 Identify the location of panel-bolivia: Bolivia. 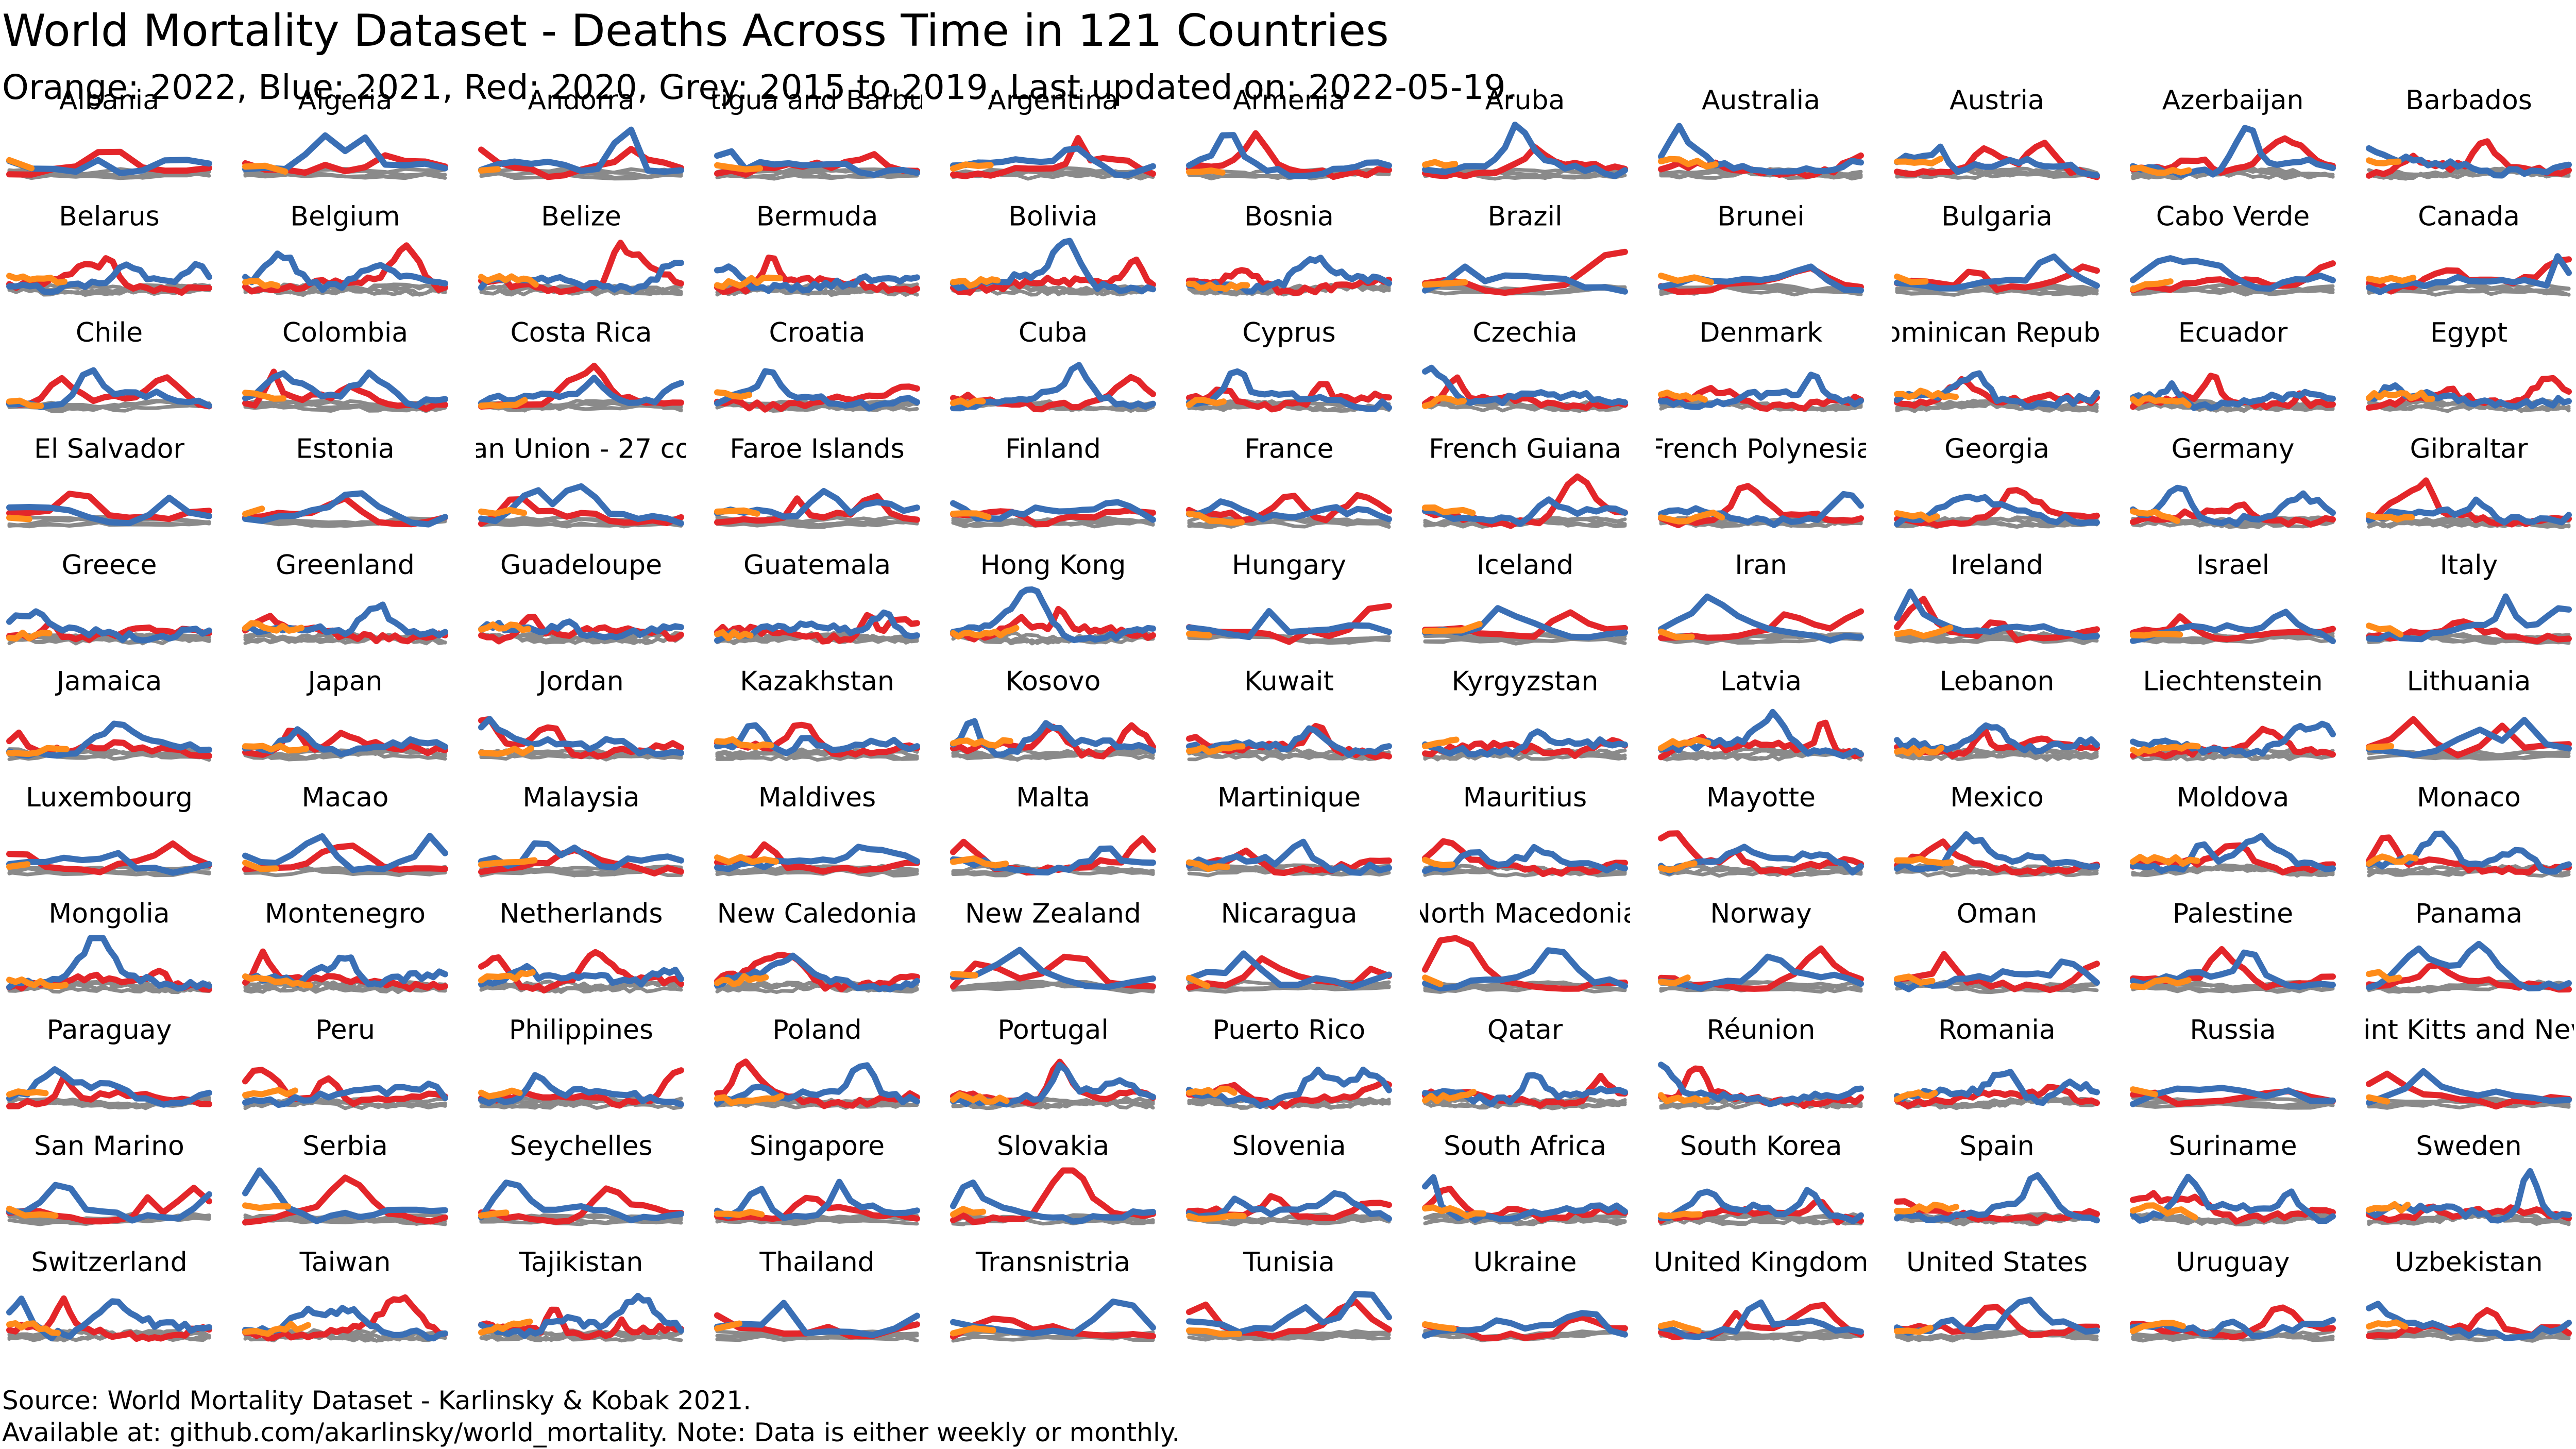
(1053, 249).